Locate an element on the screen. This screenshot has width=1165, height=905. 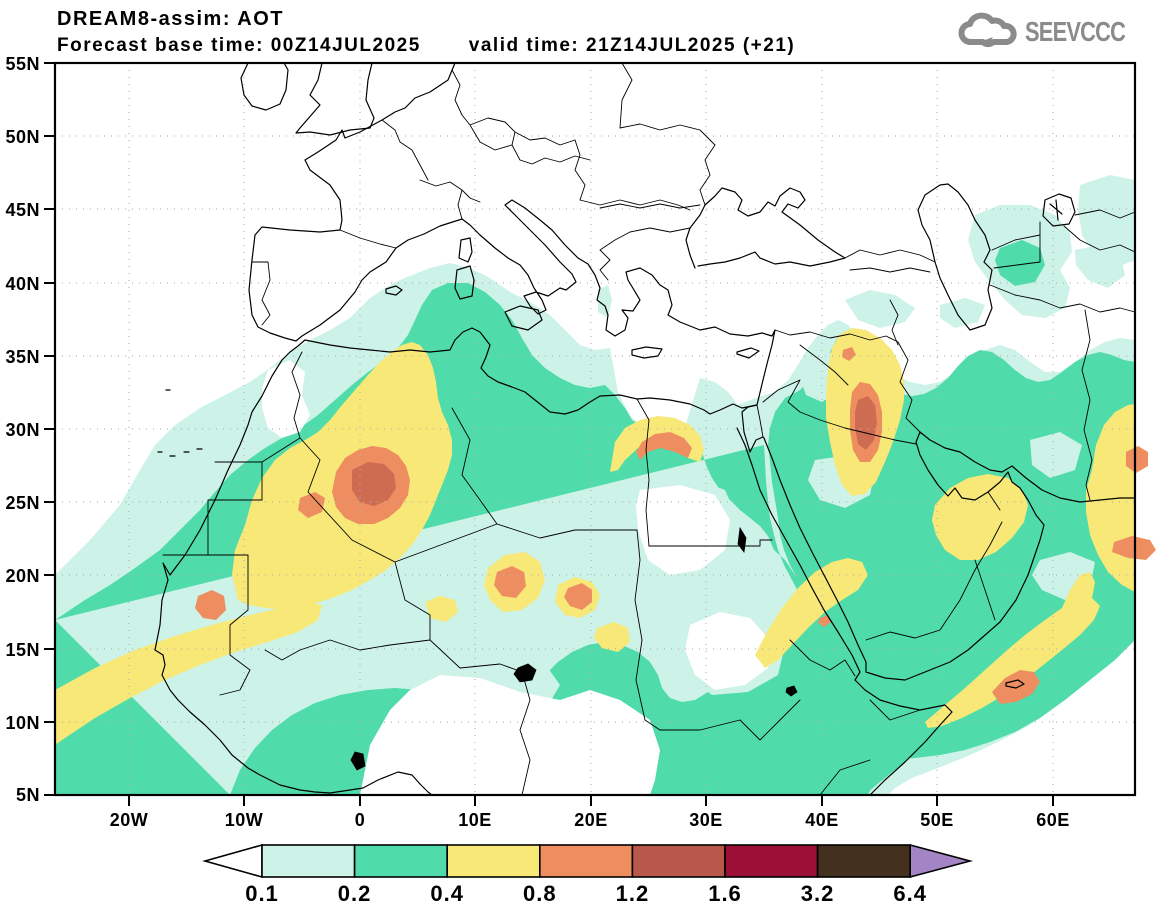
island-sardinia is located at coordinates (464, 282).